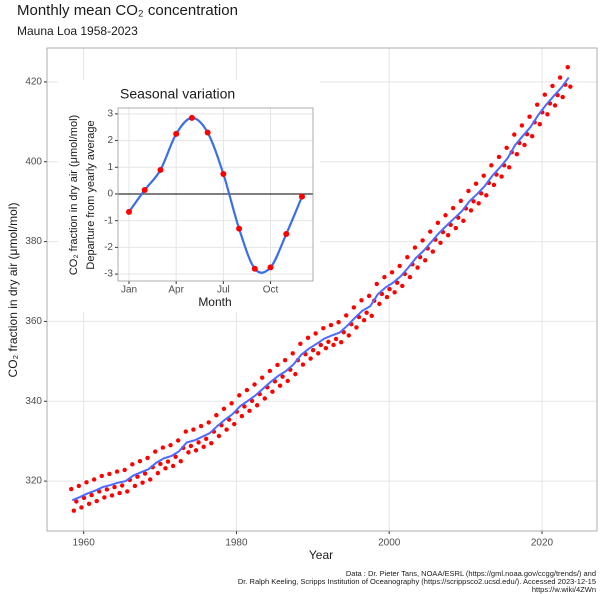  Describe the element at coordinates (33, 481) in the screenshot. I see `y-tick-label: 320` at that location.